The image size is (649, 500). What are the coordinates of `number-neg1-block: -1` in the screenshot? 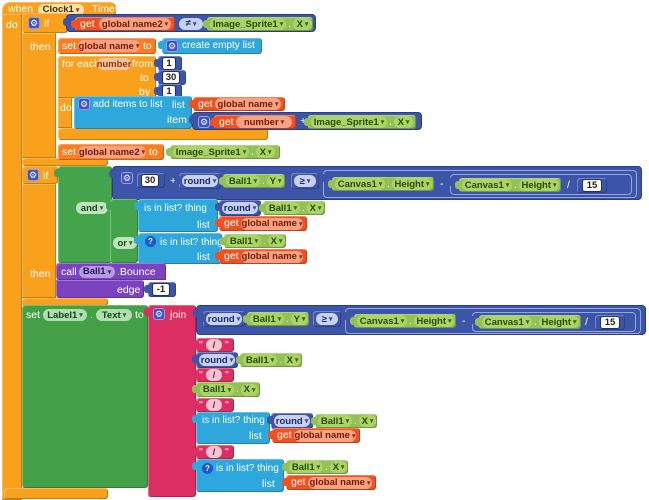 It's located at (160, 289).